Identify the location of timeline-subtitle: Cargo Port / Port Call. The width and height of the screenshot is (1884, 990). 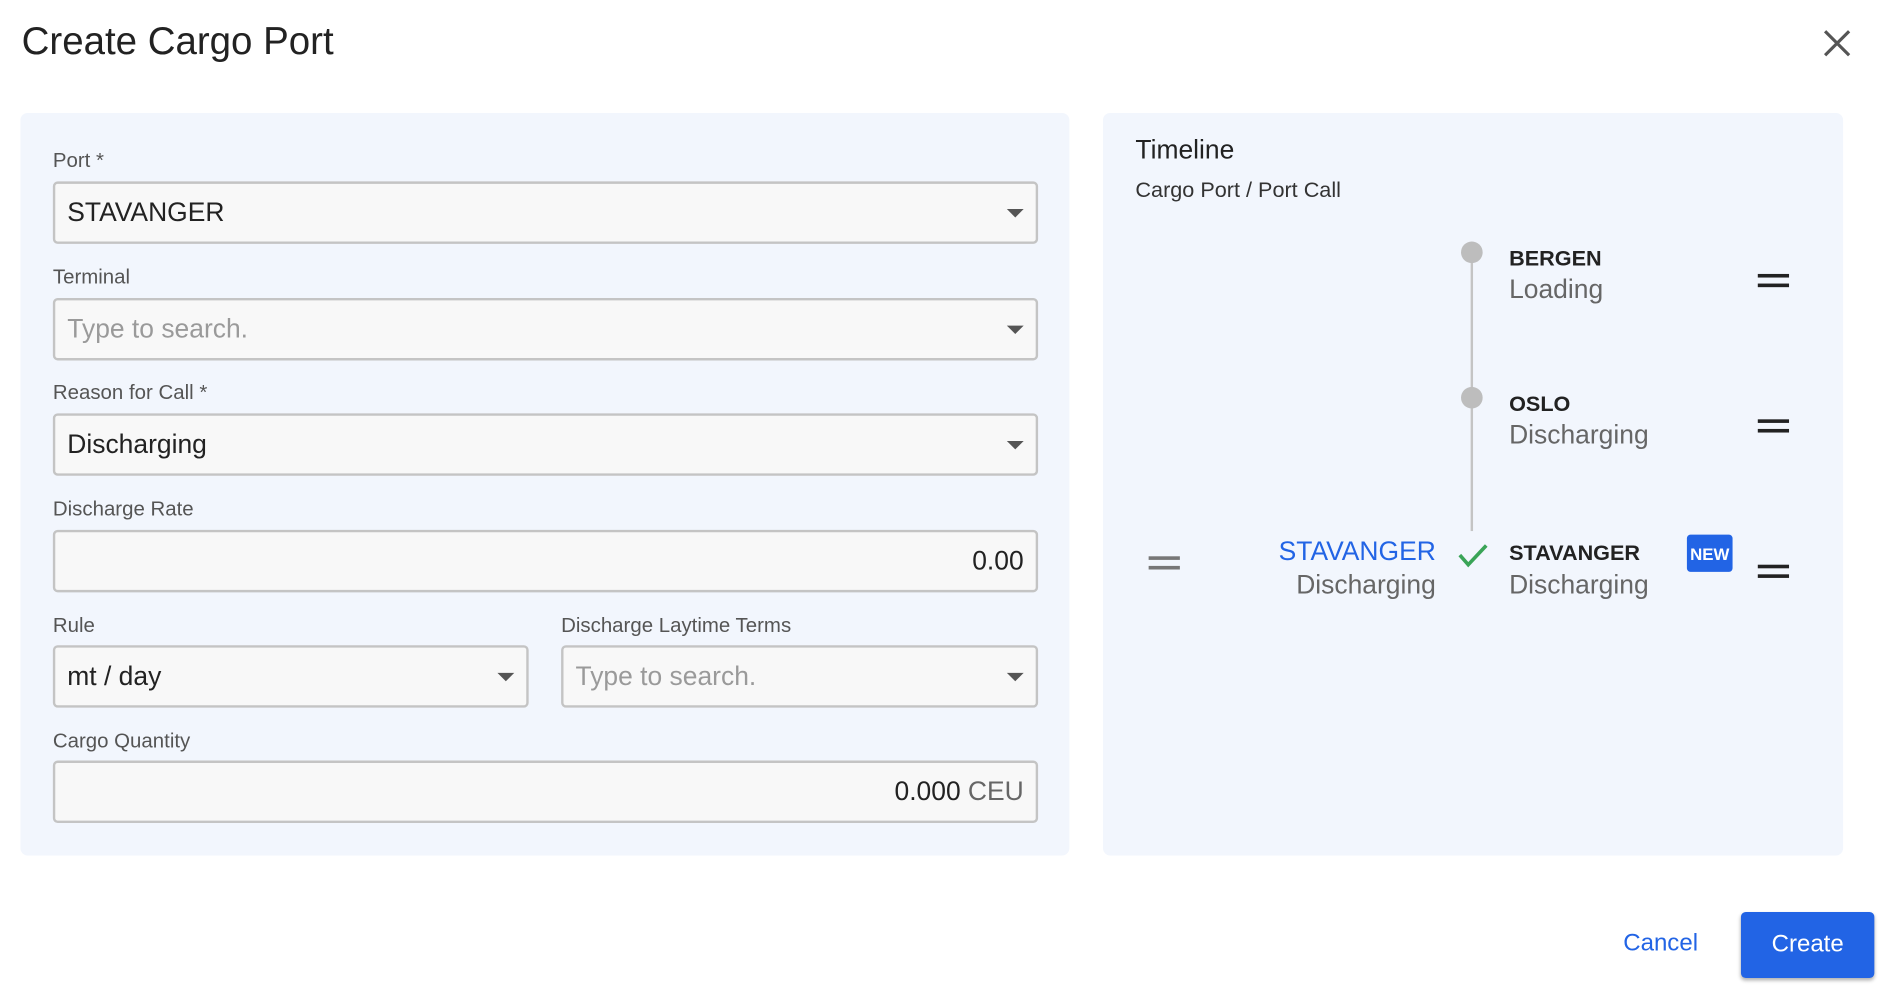
(1238, 189).